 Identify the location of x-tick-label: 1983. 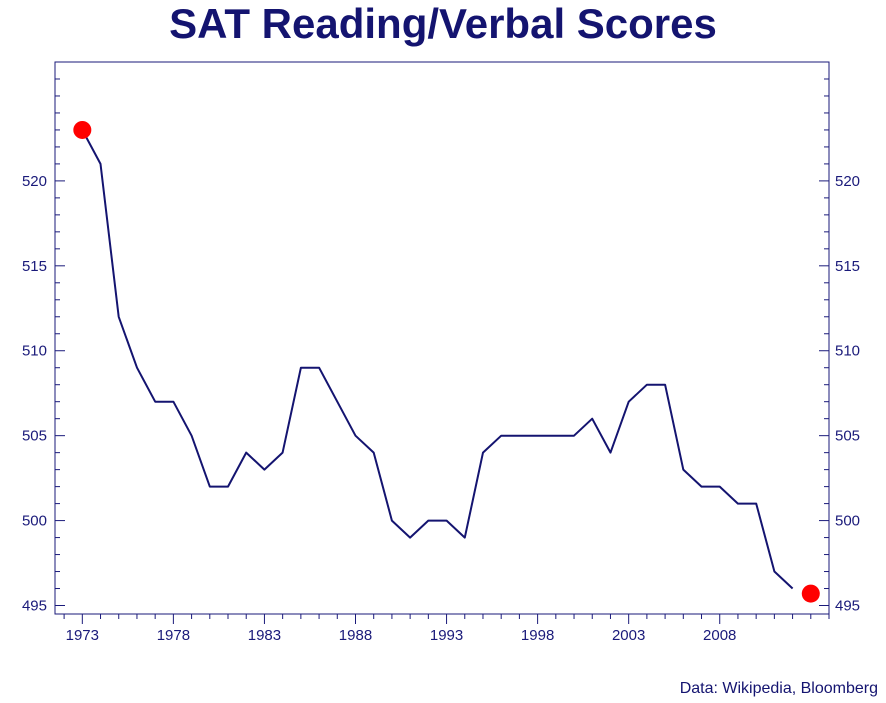
(264, 635).